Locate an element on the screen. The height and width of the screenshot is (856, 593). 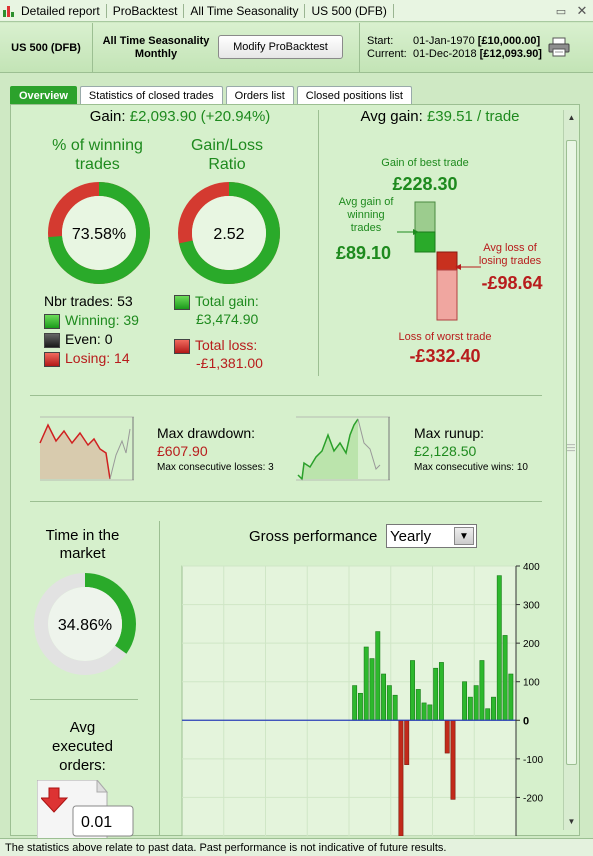
total-gain-row: Total gain: is located at coordinates (218, 301).